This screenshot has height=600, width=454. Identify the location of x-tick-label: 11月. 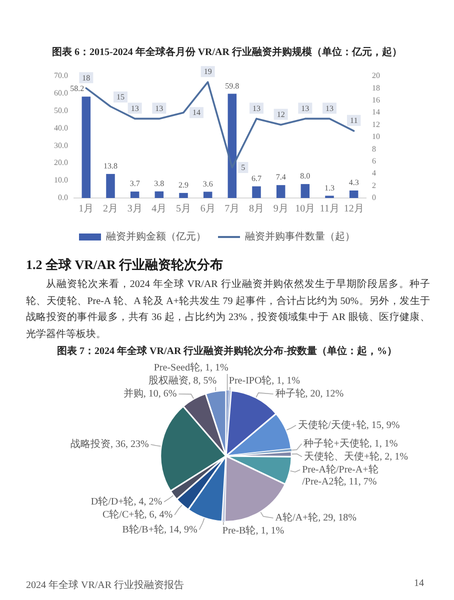
(330, 209).